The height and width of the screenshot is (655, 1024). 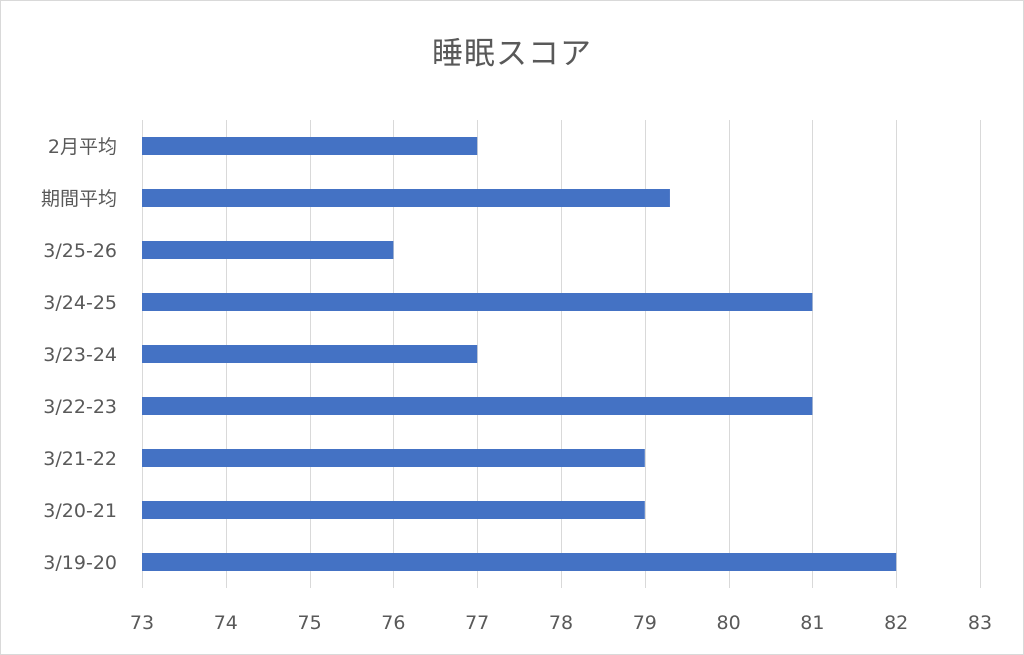 I want to click on x-tick-label-83: 83, so click(x=980, y=623).